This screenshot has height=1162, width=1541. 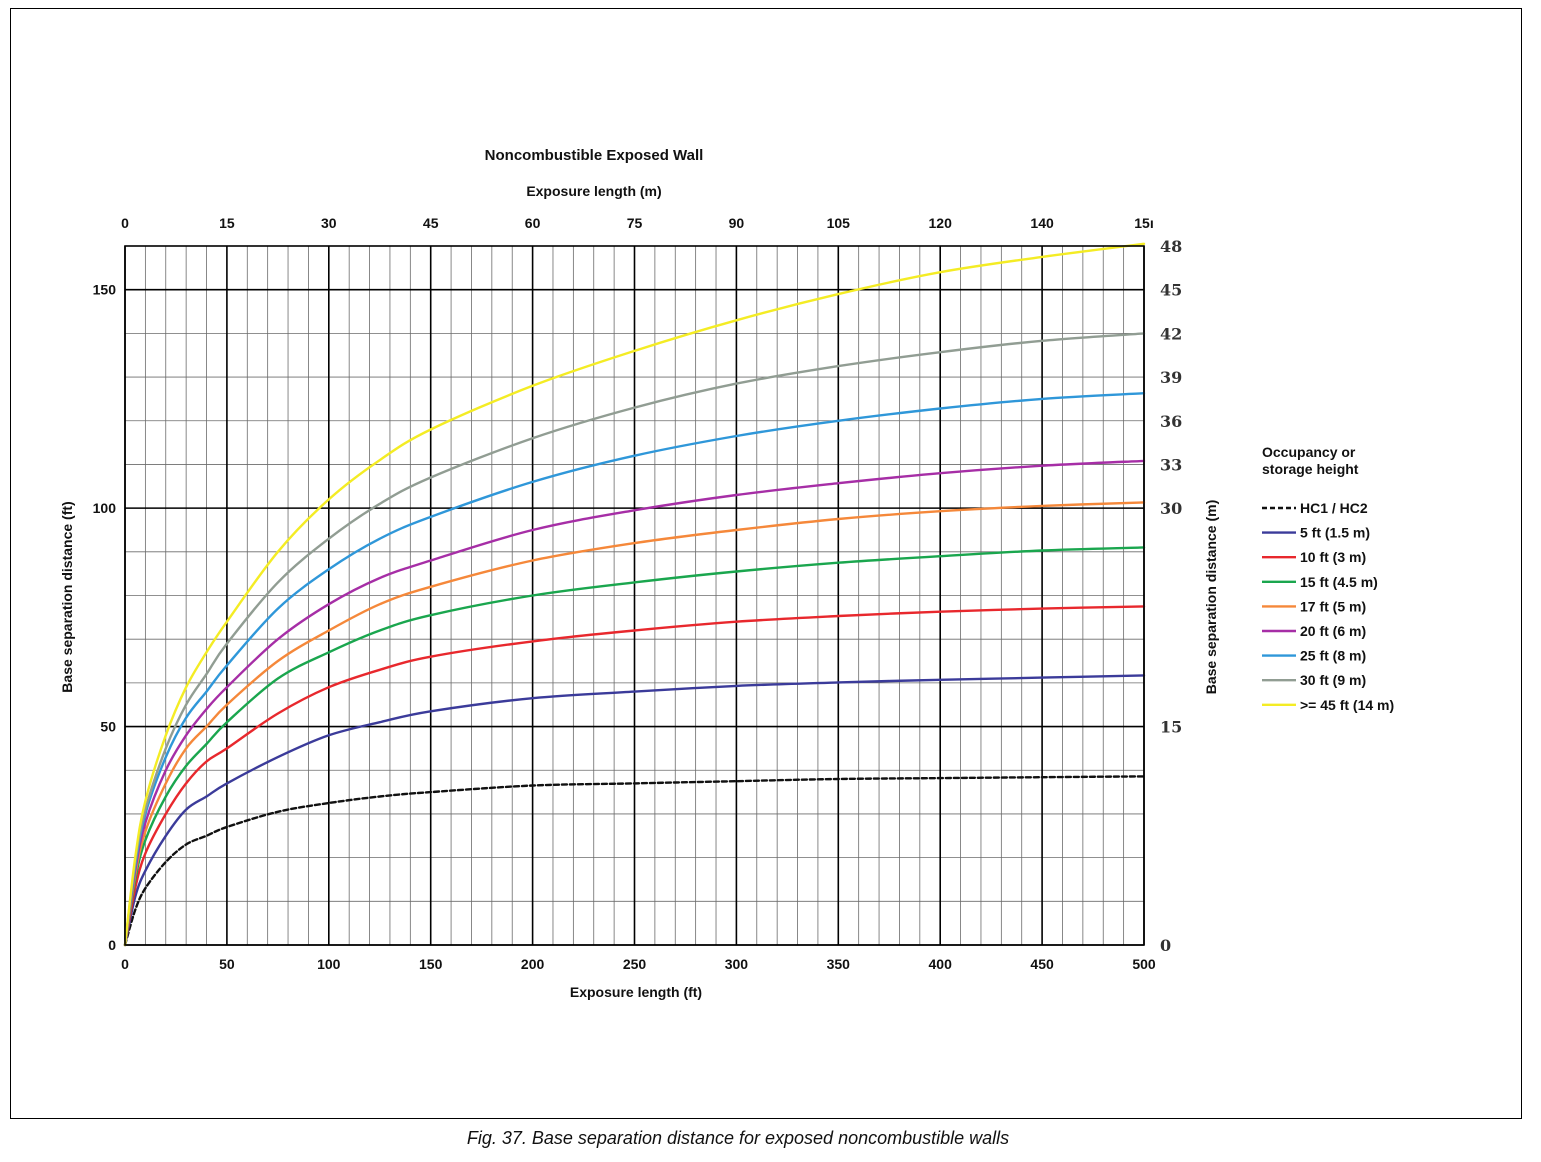 What do you see at coordinates (1171, 377) in the screenshot?
I see `y2-tick-label: 39` at bounding box center [1171, 377].